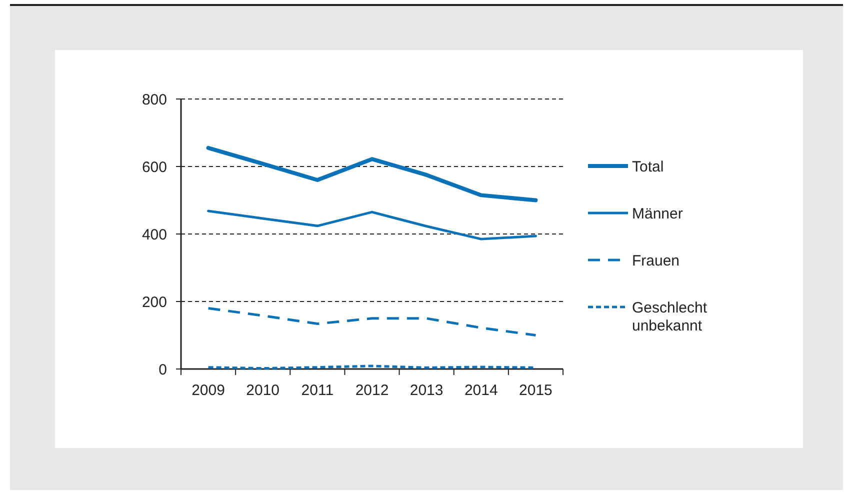  What do you see at coordinates (372, 390) in the screenshot?
I see `x-tick-label: 2012` at bounding box center [372, 390].